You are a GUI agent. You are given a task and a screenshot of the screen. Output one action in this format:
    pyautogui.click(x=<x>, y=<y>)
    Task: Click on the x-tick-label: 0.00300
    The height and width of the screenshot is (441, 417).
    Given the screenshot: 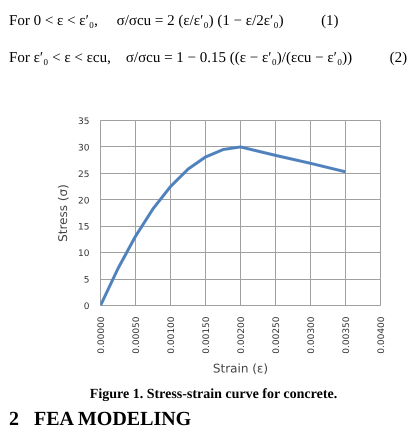 What is the action you would take?
    pyautogui.click(x=312, y=335)
    